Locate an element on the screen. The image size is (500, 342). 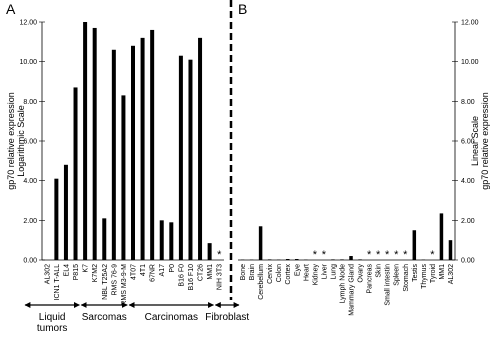
x-tick-label: Lymph Node is located at coordinates (342, 284).